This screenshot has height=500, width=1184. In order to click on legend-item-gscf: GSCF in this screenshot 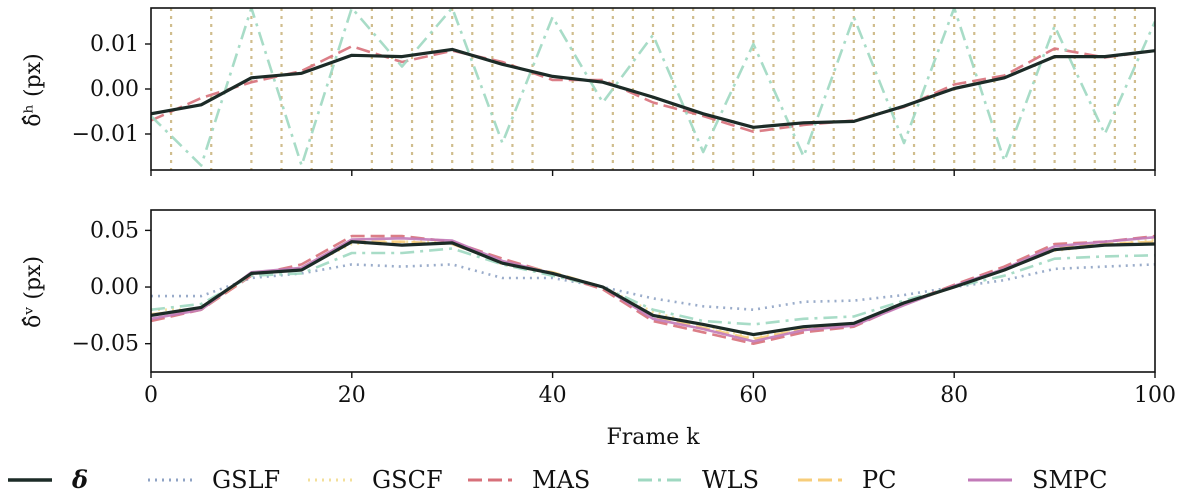, I will do `click(375, 480)`.